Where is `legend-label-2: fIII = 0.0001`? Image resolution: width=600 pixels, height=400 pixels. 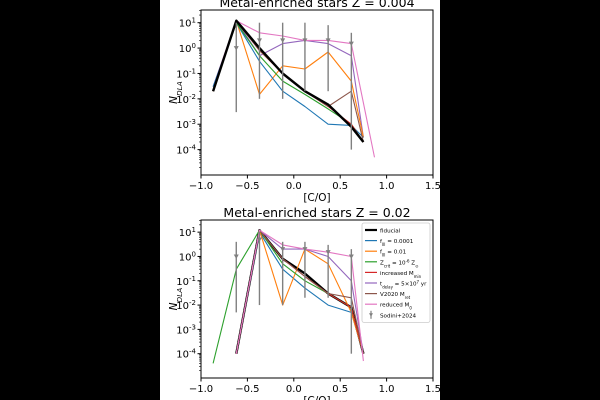 legend-label-2: fIII = 0.0001 is located at coordinates (397, 243).